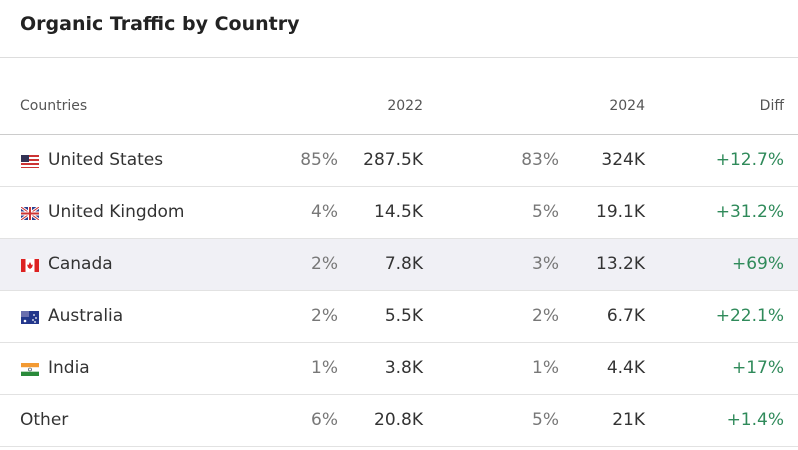  I want to click on traffic-diff: +69%, so click(757, 264).